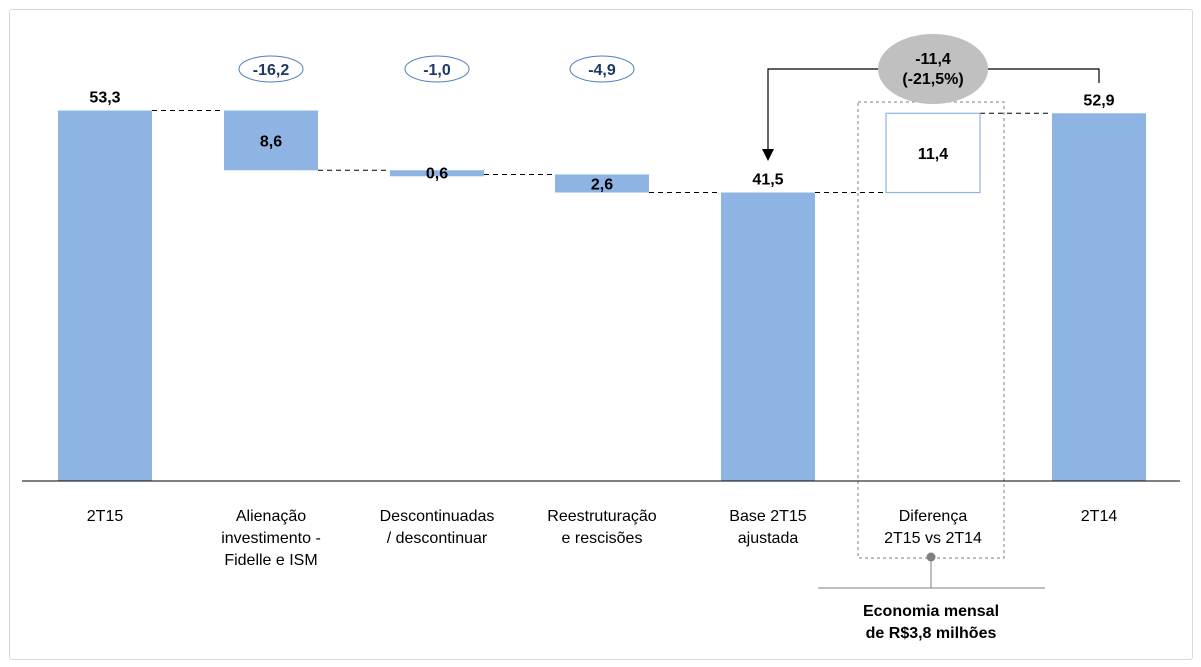 This screenshot has width=1201, height=667. I want to click on data-label: 8,6, so click(271, 141).